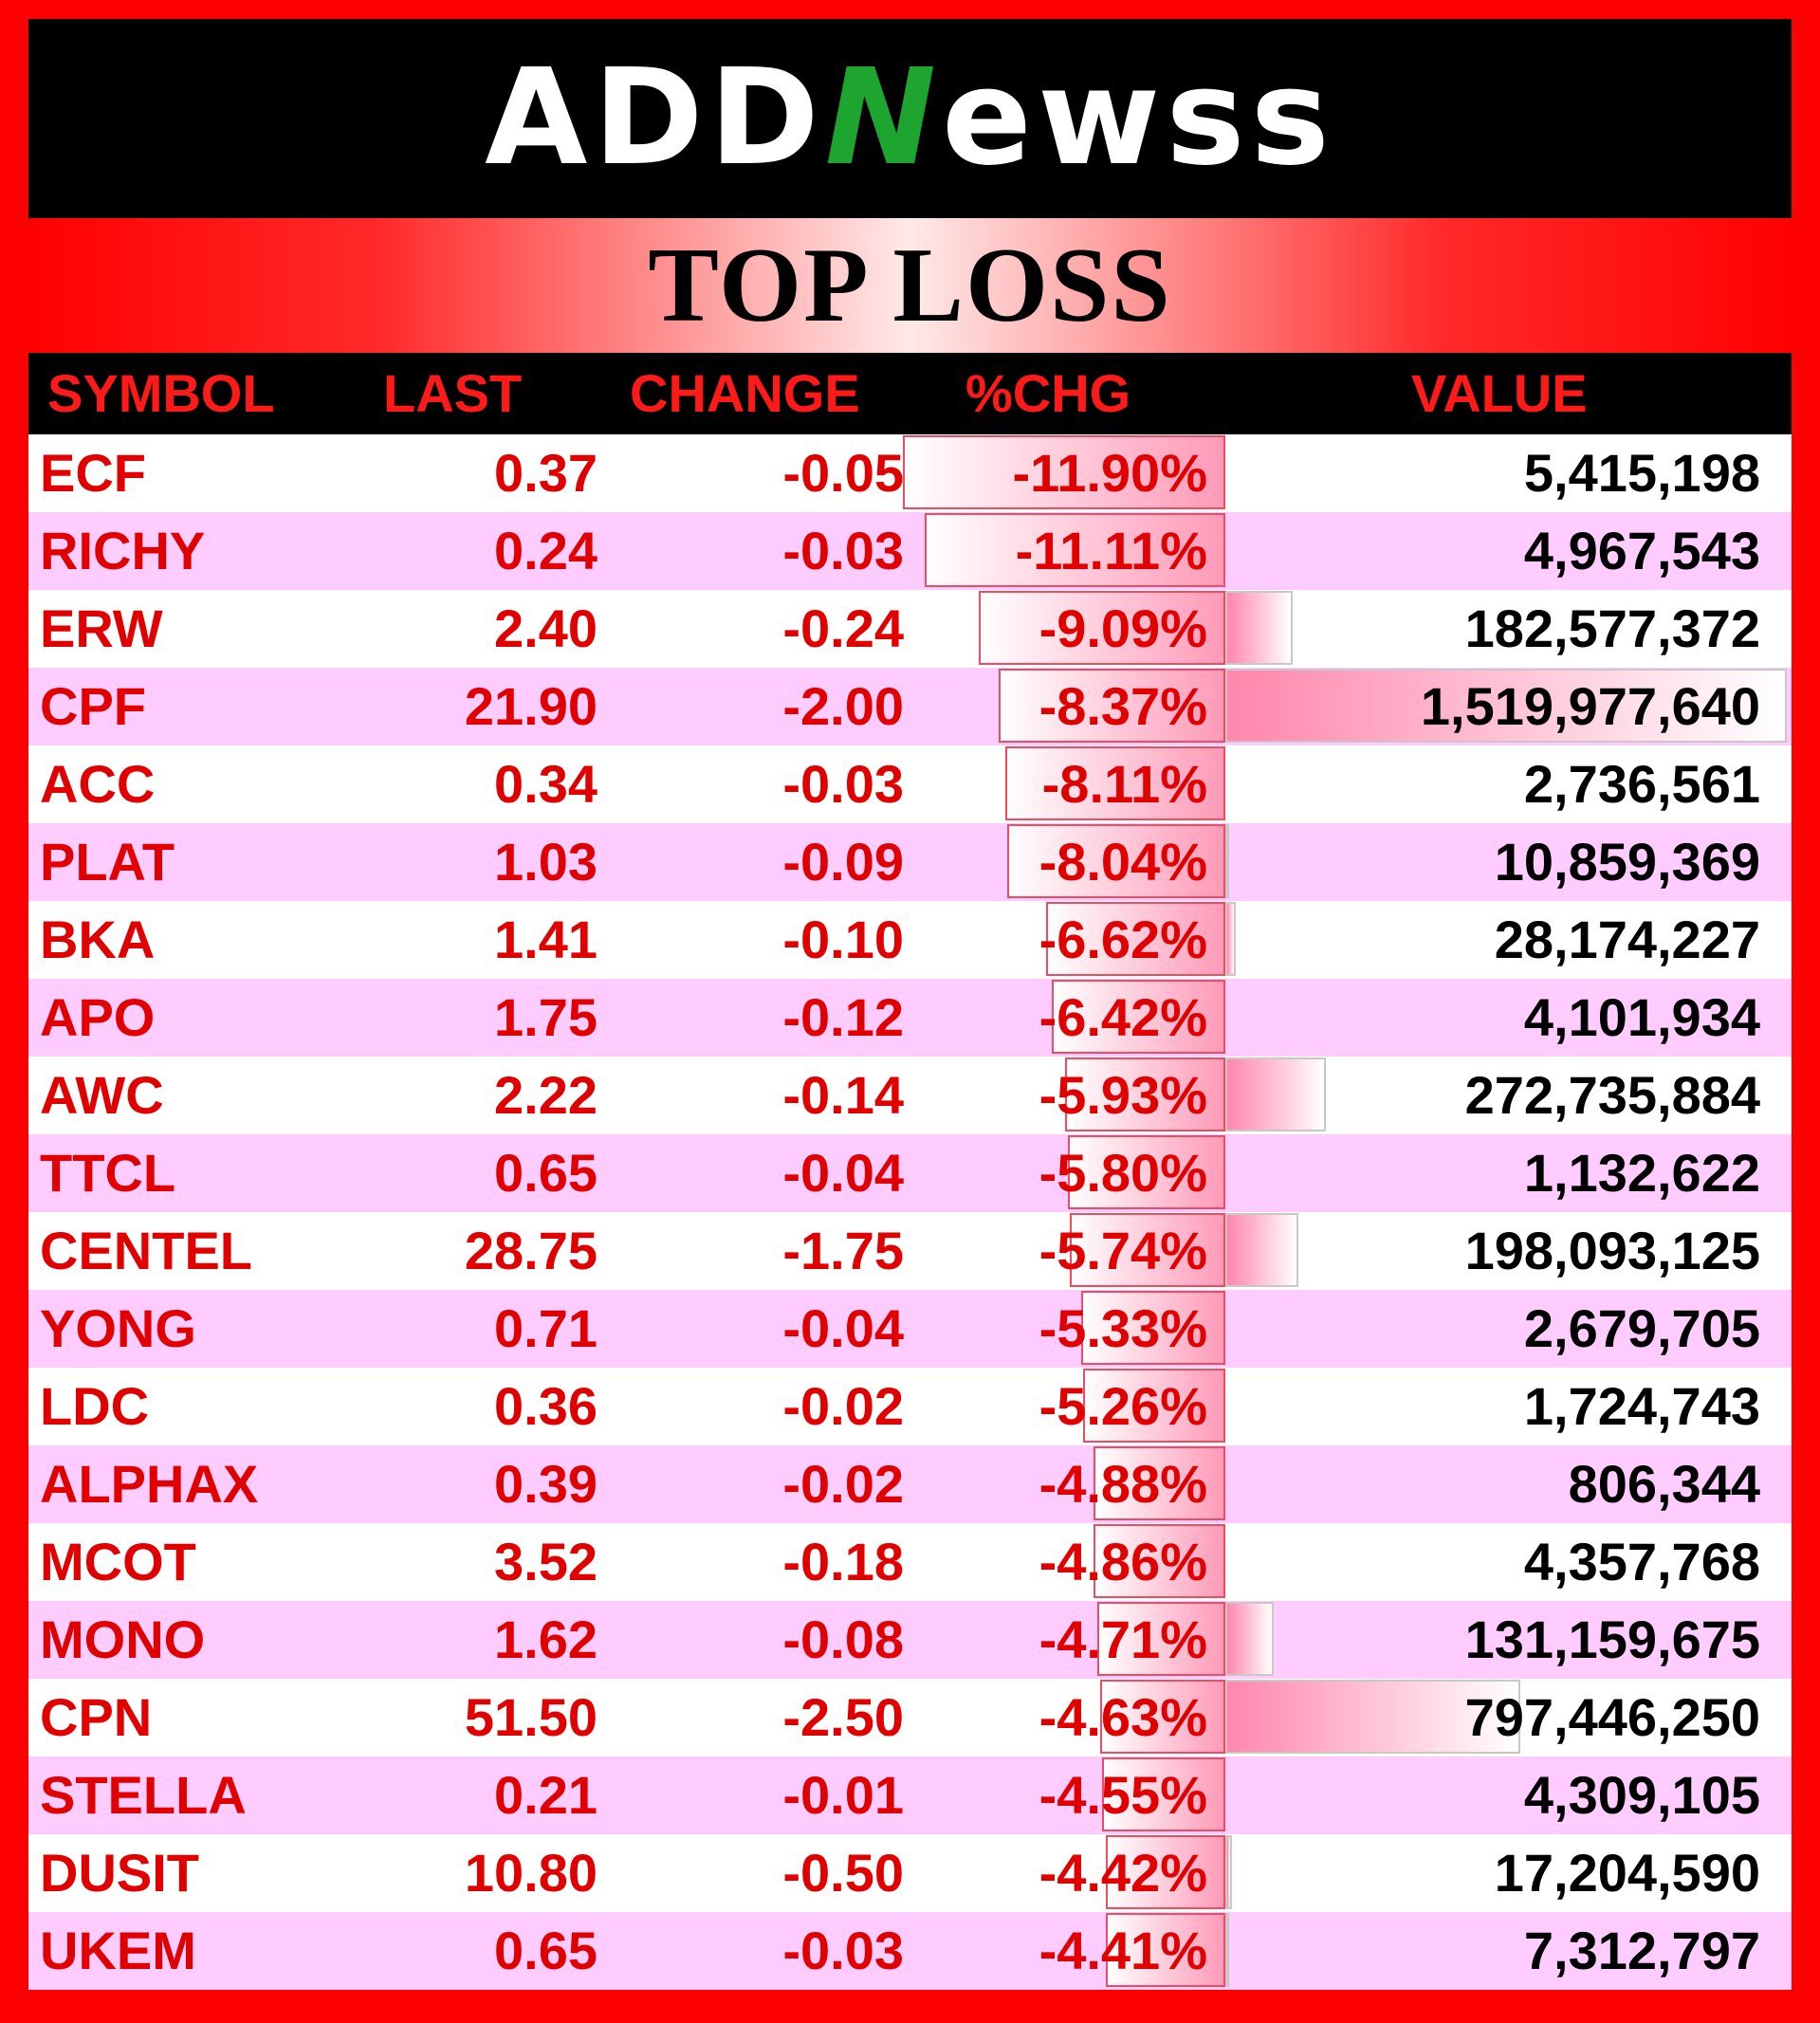 This screenshot has height=2023, width=1820. What do you see at coordinates (1627, 939) in the screenshot?
I see `value-cell: 28,174,227` at bounding box center [1627, 939].